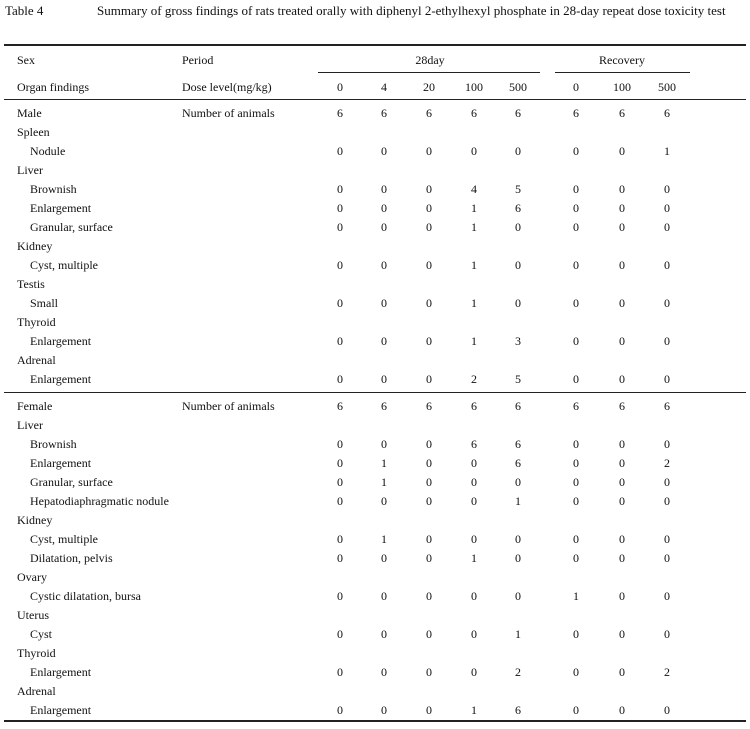 The width and height of the screenshot is (750, 729). I want to click on header-group: 28day, so click(430, 60).